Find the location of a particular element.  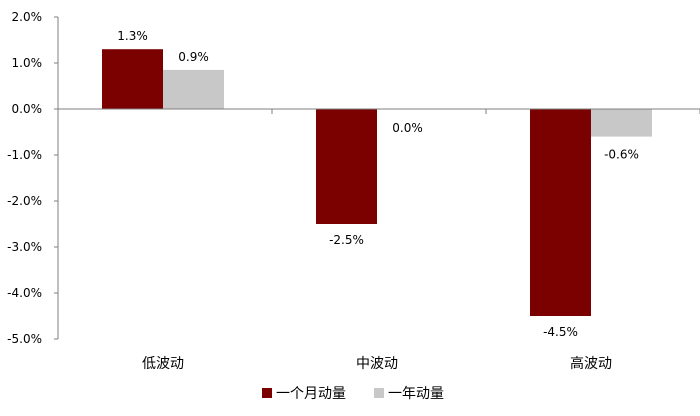

y-tick-label: 0.0% is located at coordinates (27, 109).